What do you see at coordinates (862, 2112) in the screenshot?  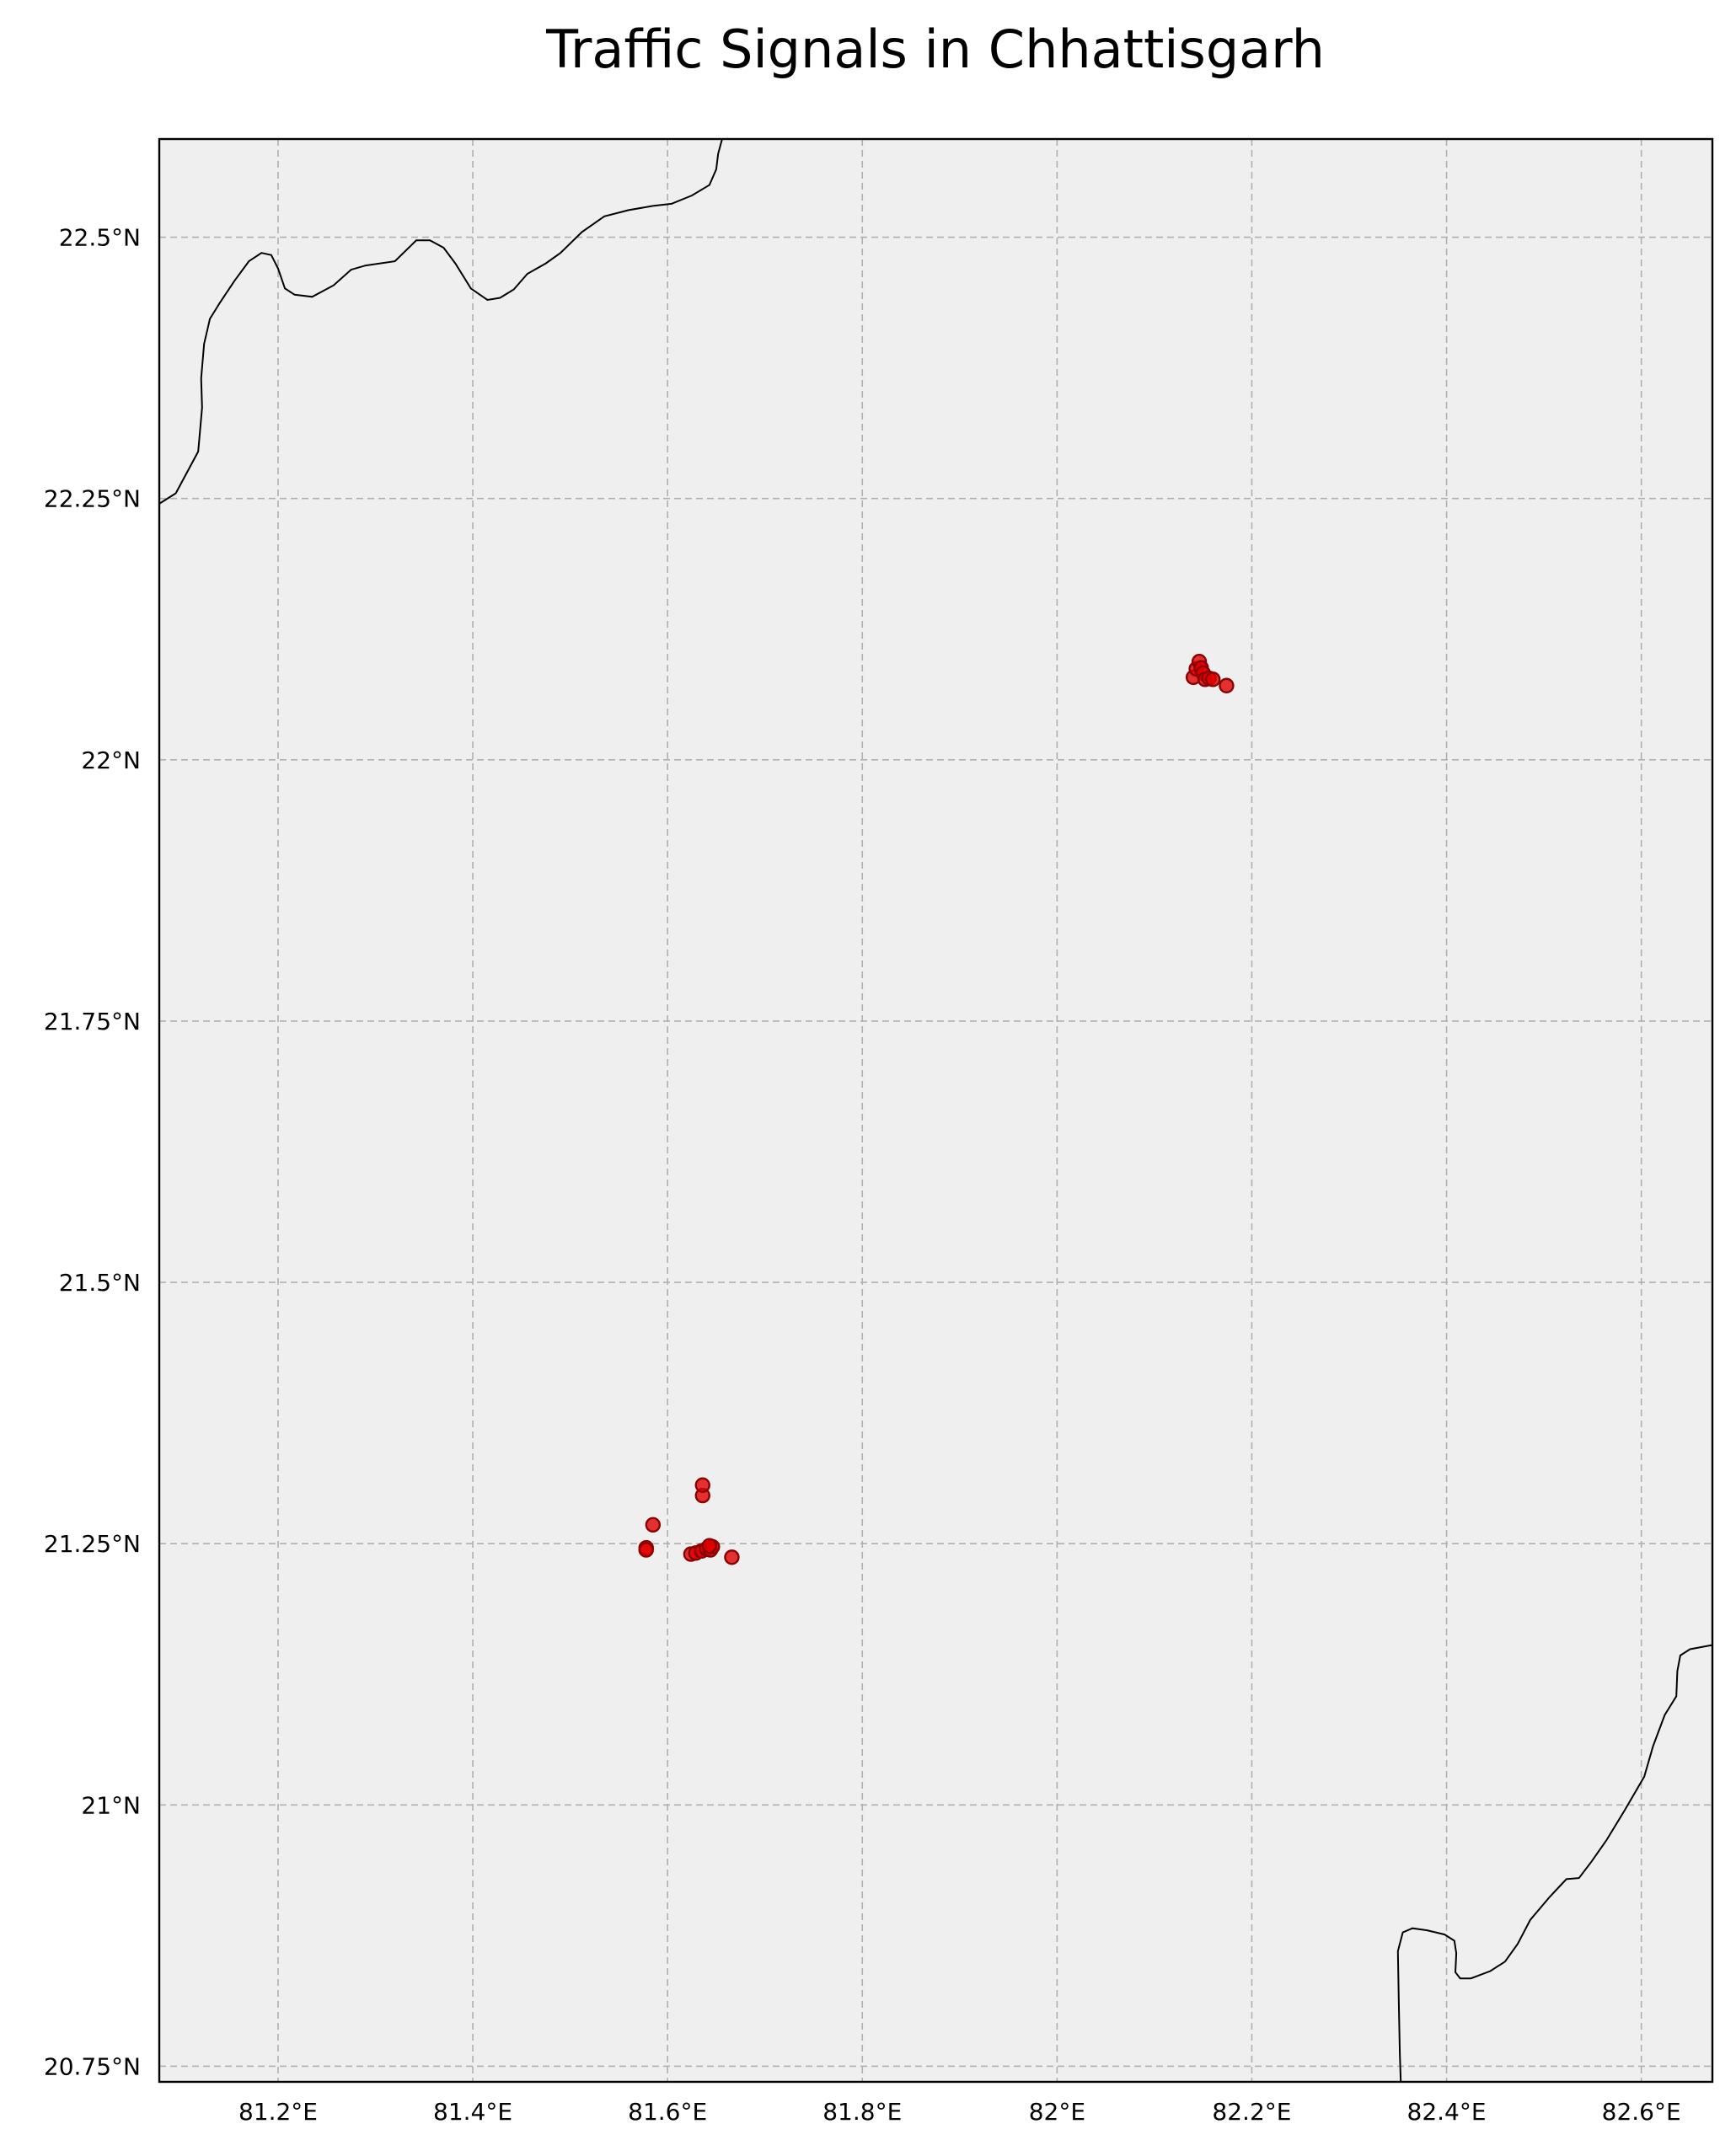 I see `x-tick-label: 81.8°E` at bounding box center [862, 2112].